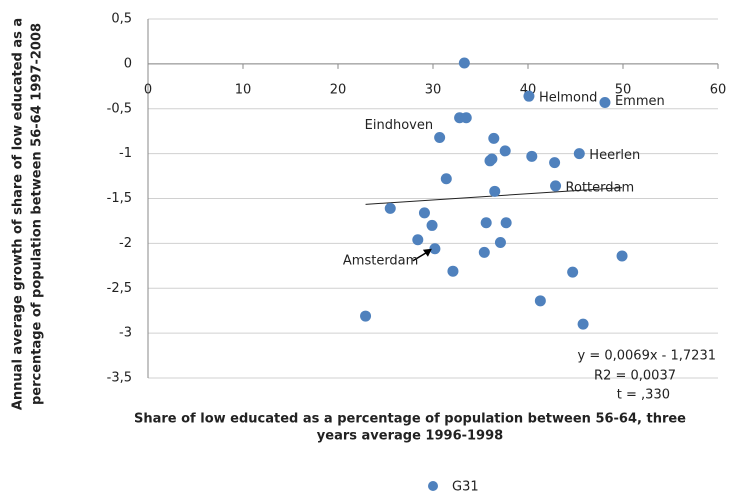  What do you see at coordinates (614, 155) in the screenshot?
I see `point-label: Heerlen` at bounding box center [614, 155].